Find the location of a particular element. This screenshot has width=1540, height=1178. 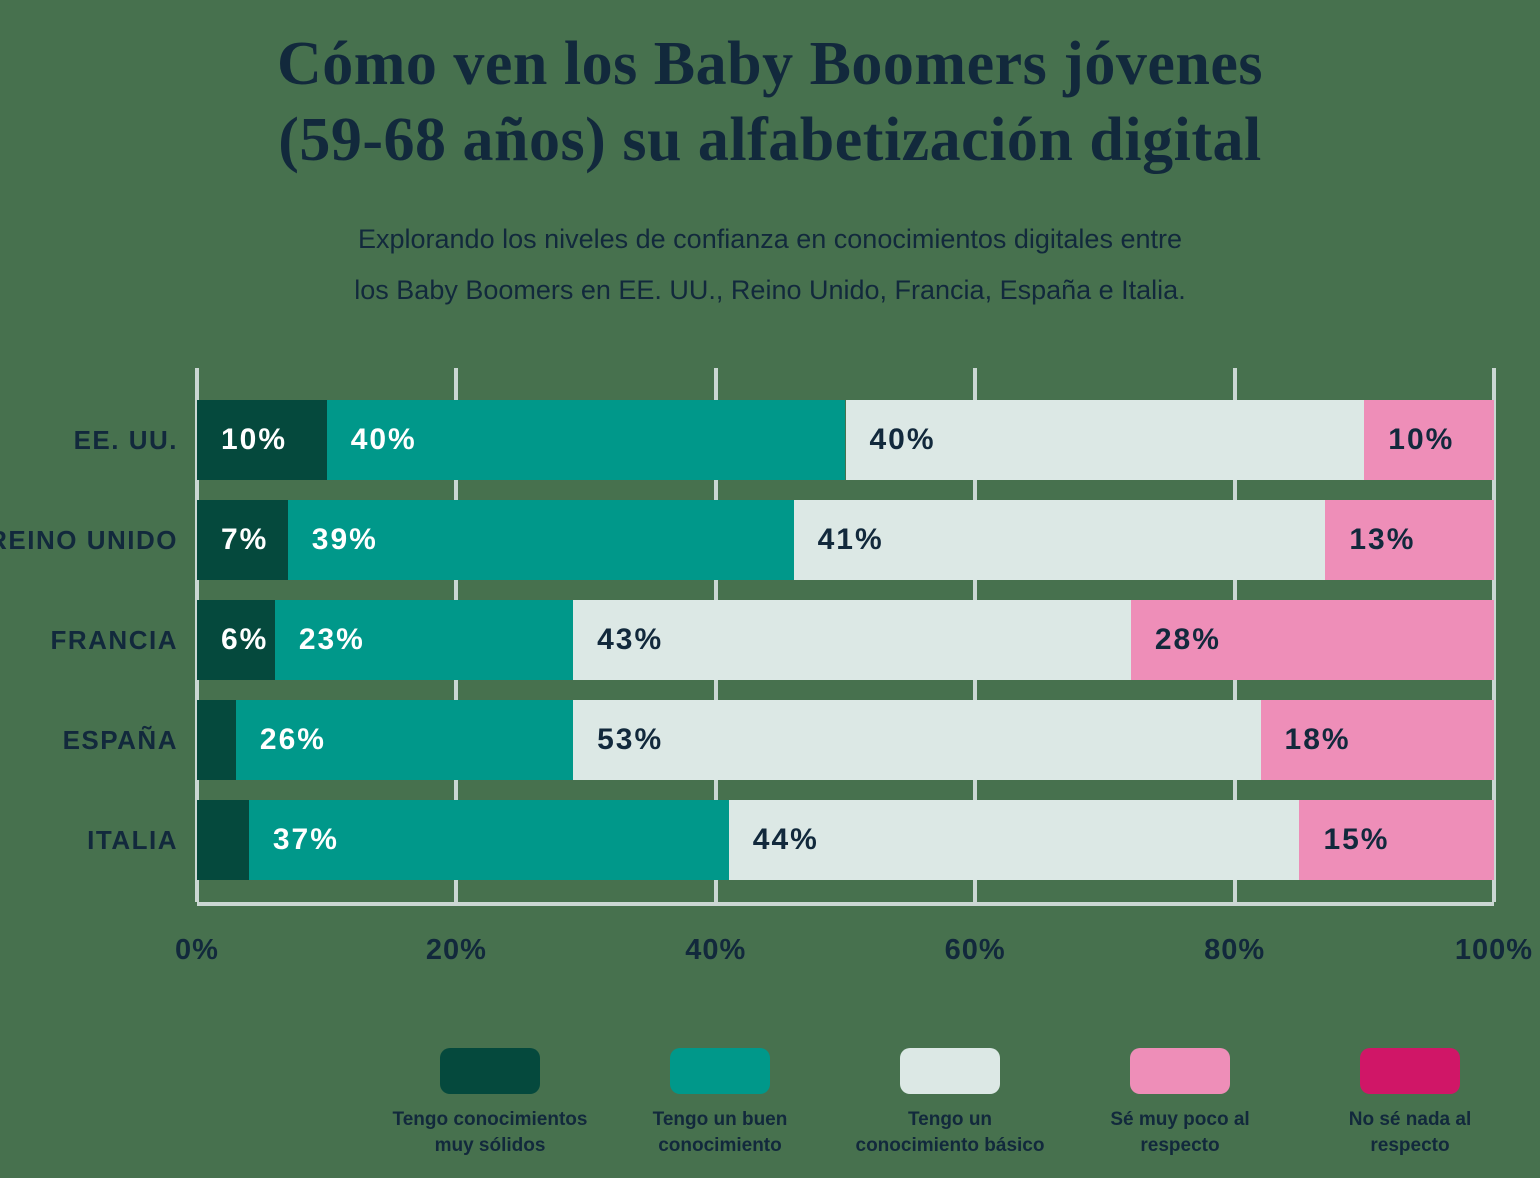

bar-segment: 43% is located at coordinates (852, 640).